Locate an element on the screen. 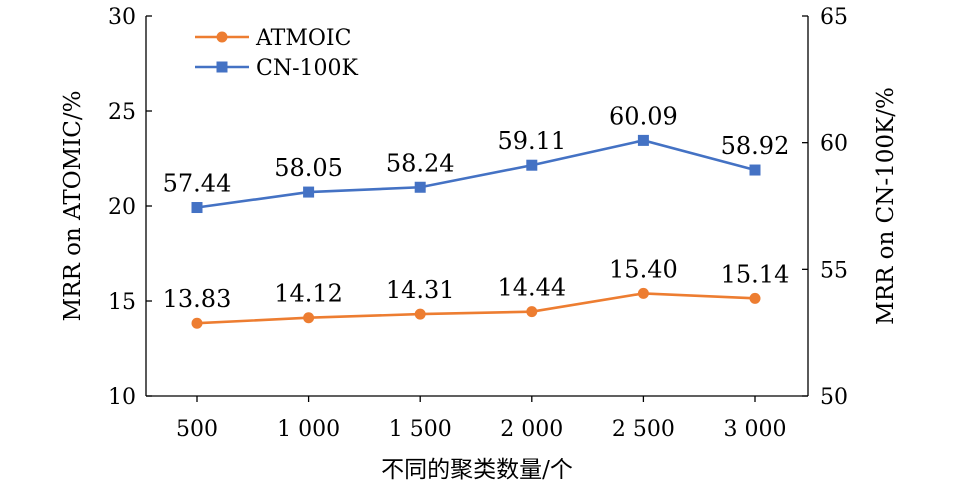 The height and width of the screenshot is (486, 957). y-axis-left-title: MRR on ATOMIC/% is located at coordinates (73, 206).